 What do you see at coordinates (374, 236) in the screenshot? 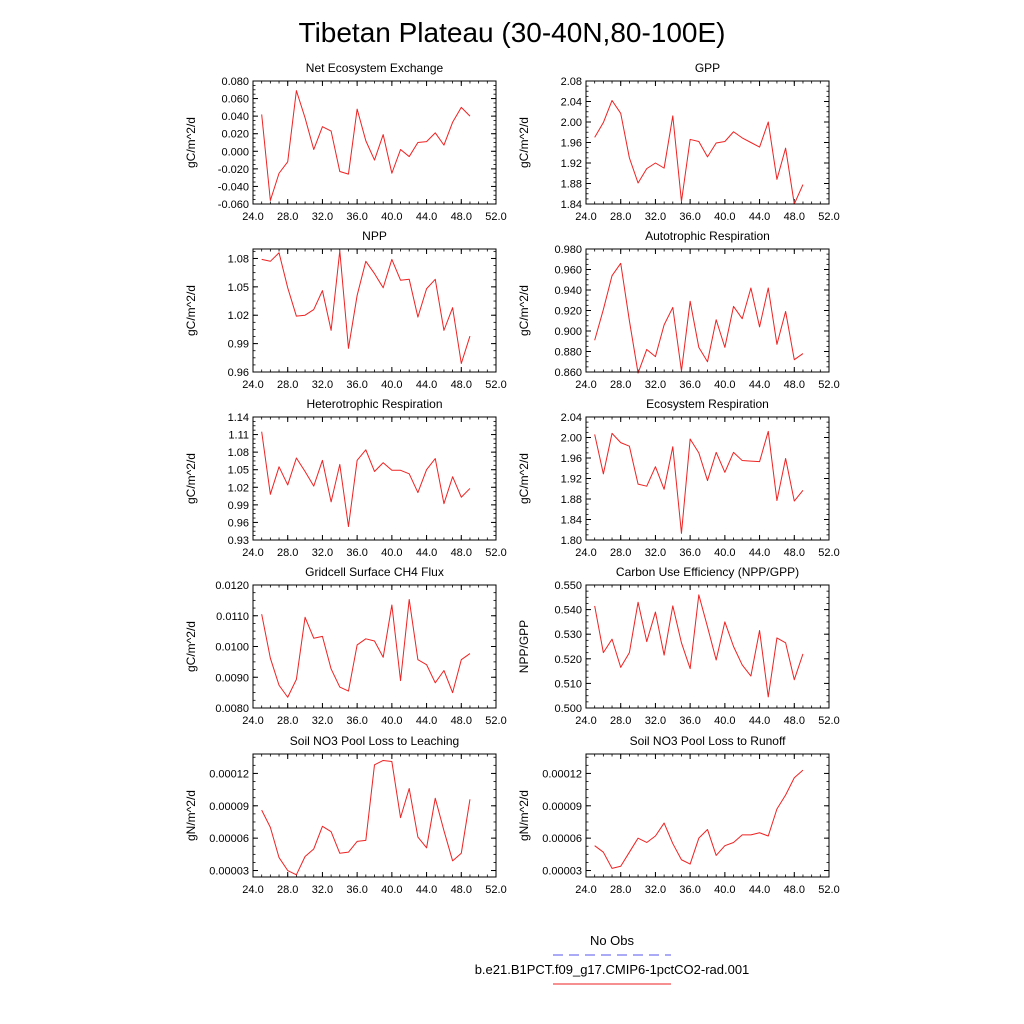
I see `panel-title: NPP` at bounding box center [374, 236].